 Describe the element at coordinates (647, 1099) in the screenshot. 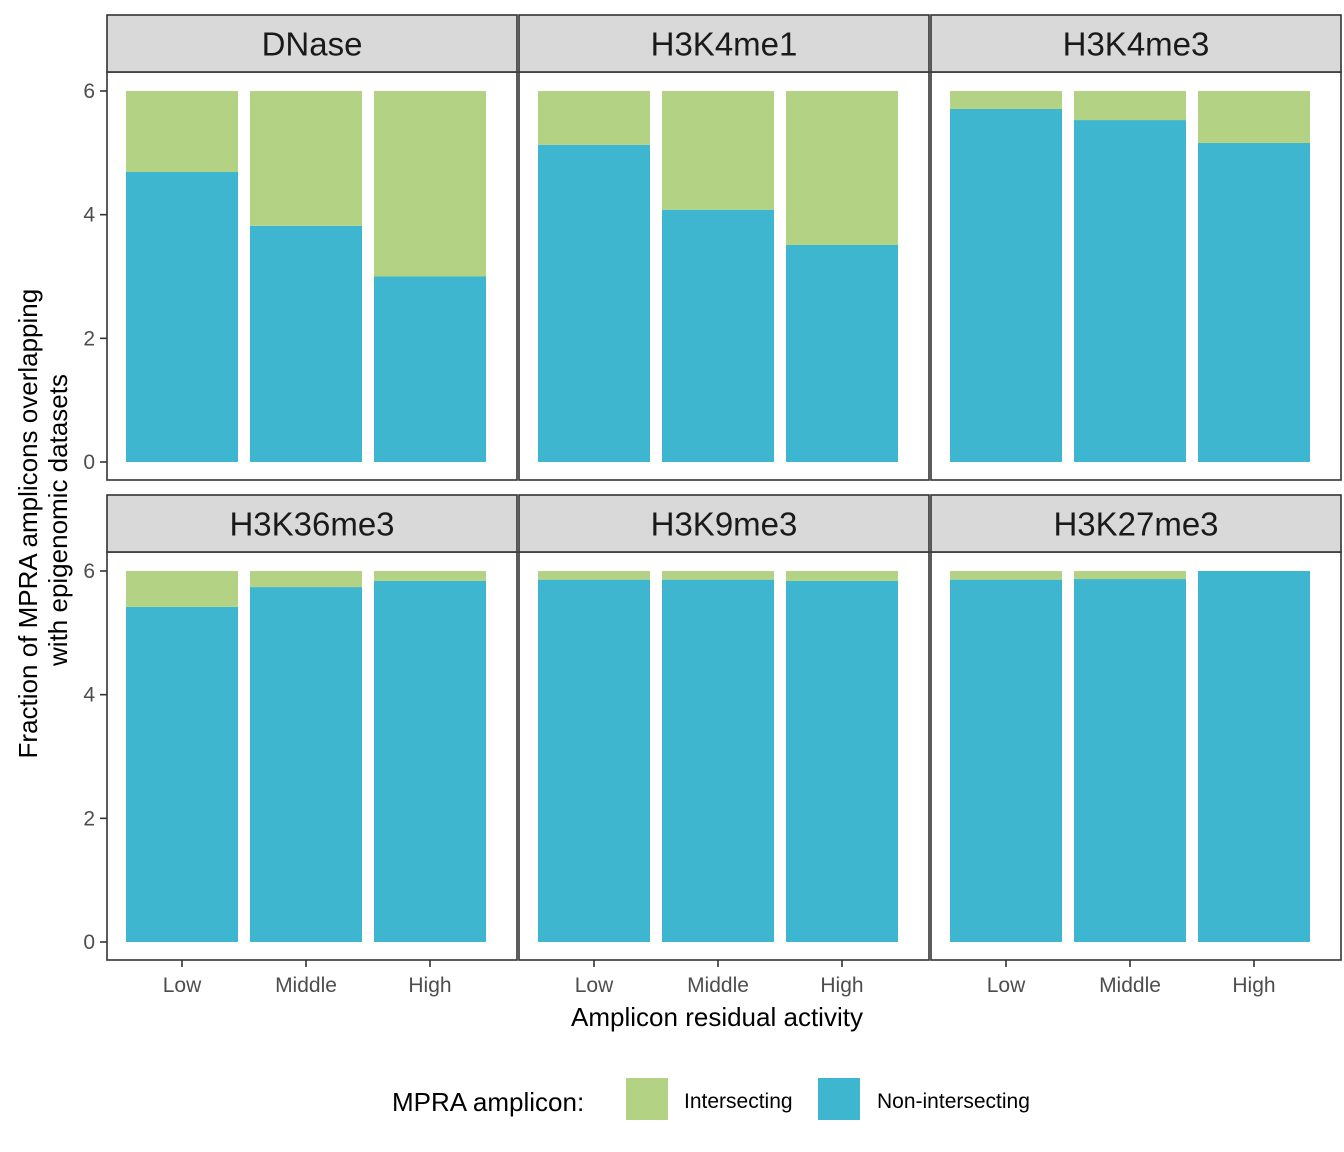

I see `legend-key-intersecting` at that location.